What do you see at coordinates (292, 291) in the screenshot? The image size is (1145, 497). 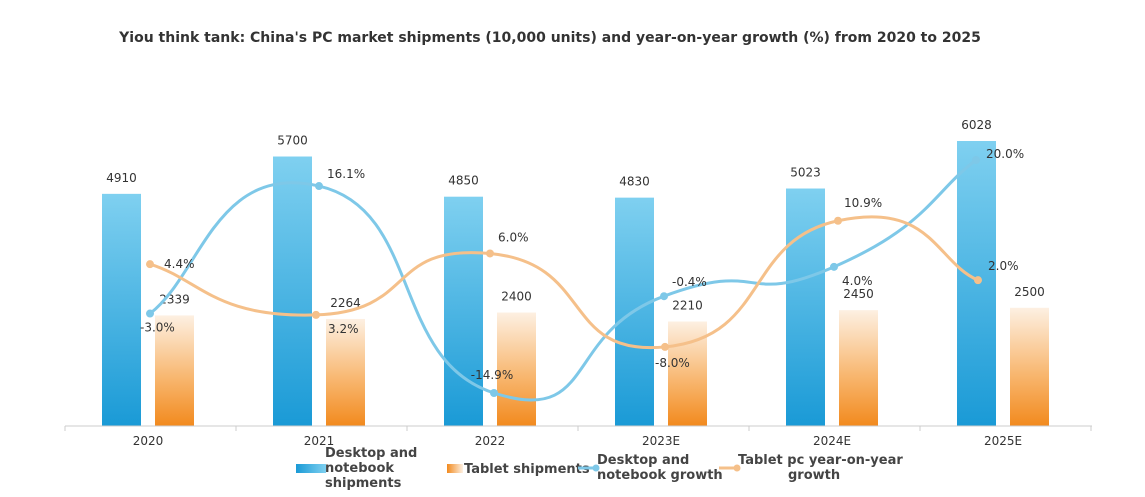 I see `desktop-bar-2021` at bounding box center [292, 291].